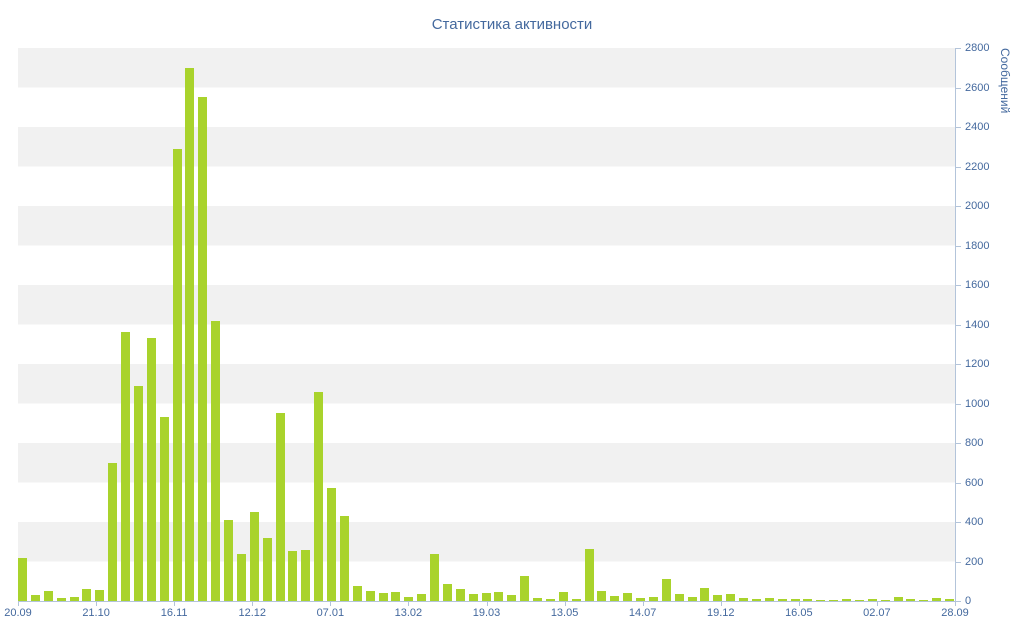 The image size is (1024, 640). Describe the element at coordinates (977, 324) in the screenshot. I see `y-axis-tick-label: 1400` at that location.